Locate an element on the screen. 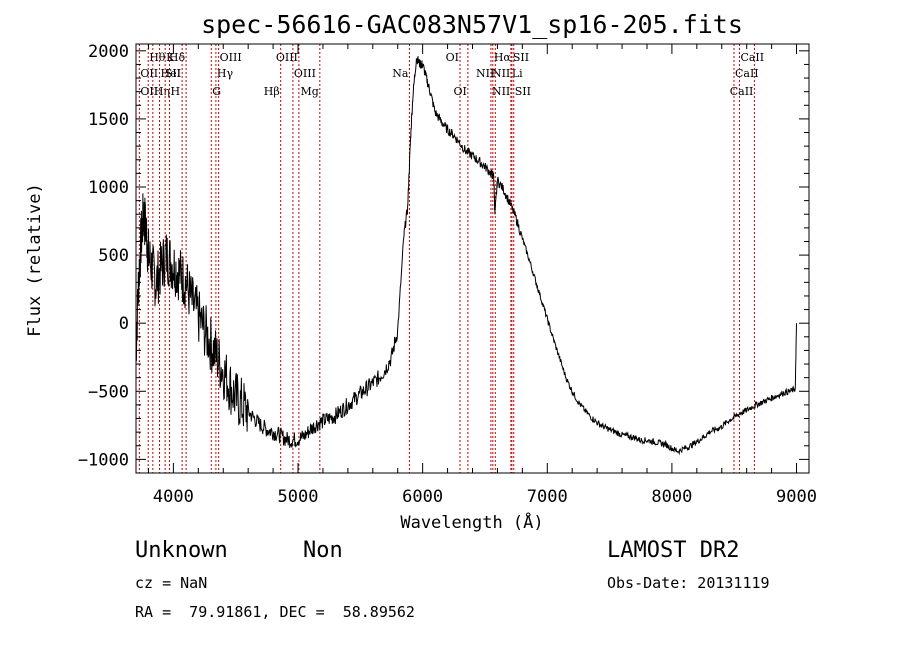 This screenshot has width=900, height=649. subclass-label: Non is located at coordinates (323, 550).